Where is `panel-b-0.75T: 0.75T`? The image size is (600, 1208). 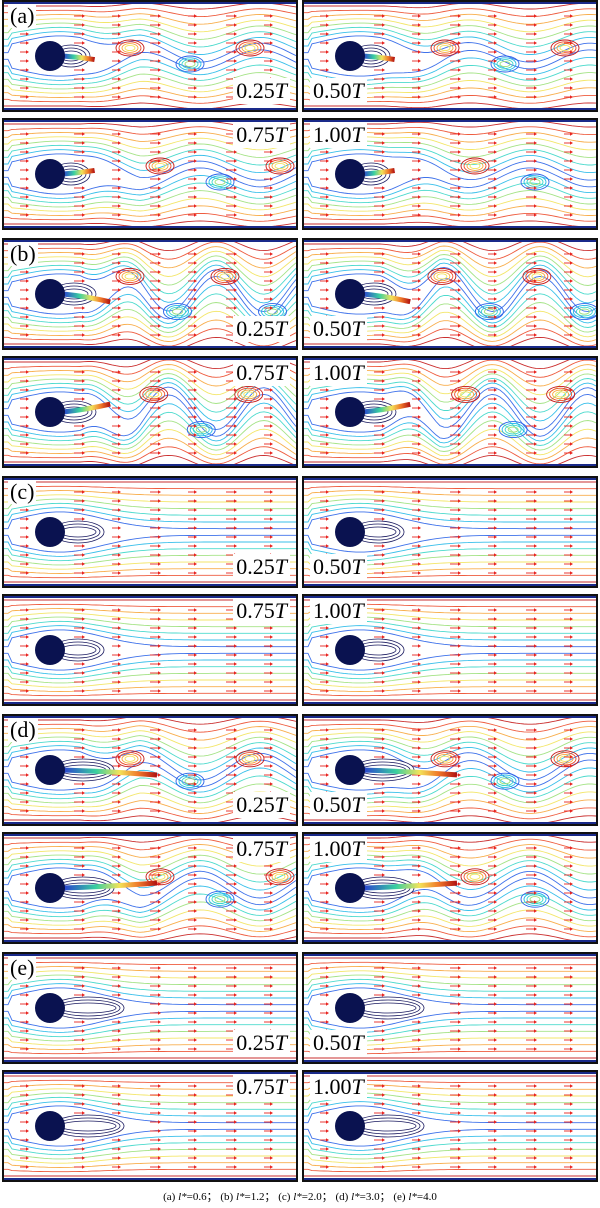 panel-b-0.75T: 0.75T is located at coordinates (150, 412).